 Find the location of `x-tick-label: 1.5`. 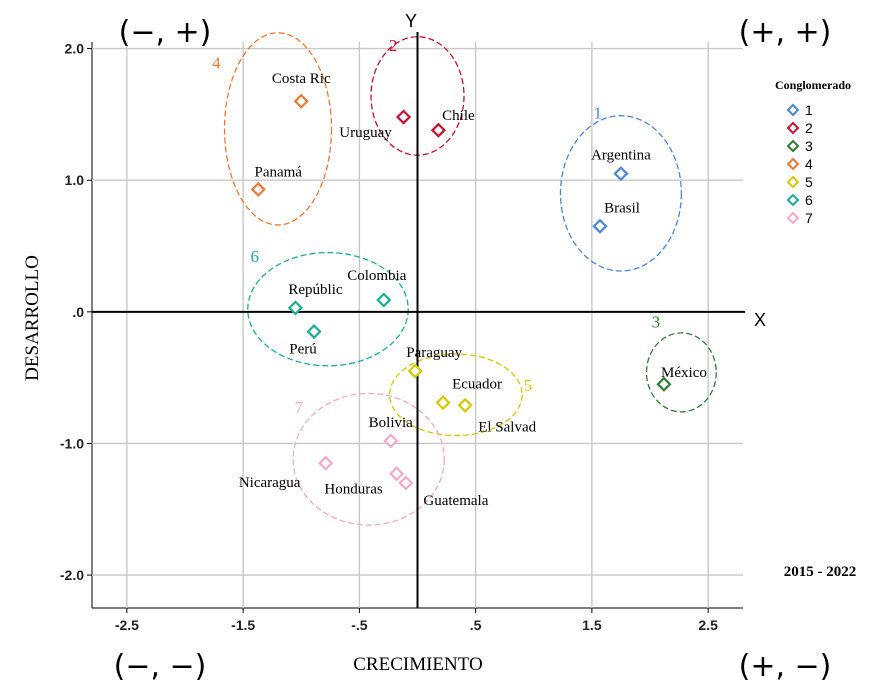

x-tick-label: 1.5 is located at coordinates (592, 625).